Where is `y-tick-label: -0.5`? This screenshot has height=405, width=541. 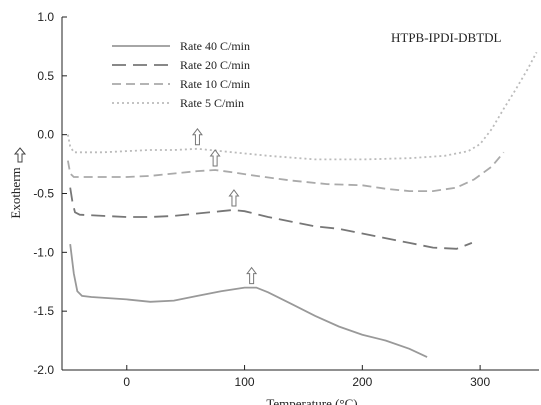
y-tick-label: -0.5 is located at coordinates (43, 194).